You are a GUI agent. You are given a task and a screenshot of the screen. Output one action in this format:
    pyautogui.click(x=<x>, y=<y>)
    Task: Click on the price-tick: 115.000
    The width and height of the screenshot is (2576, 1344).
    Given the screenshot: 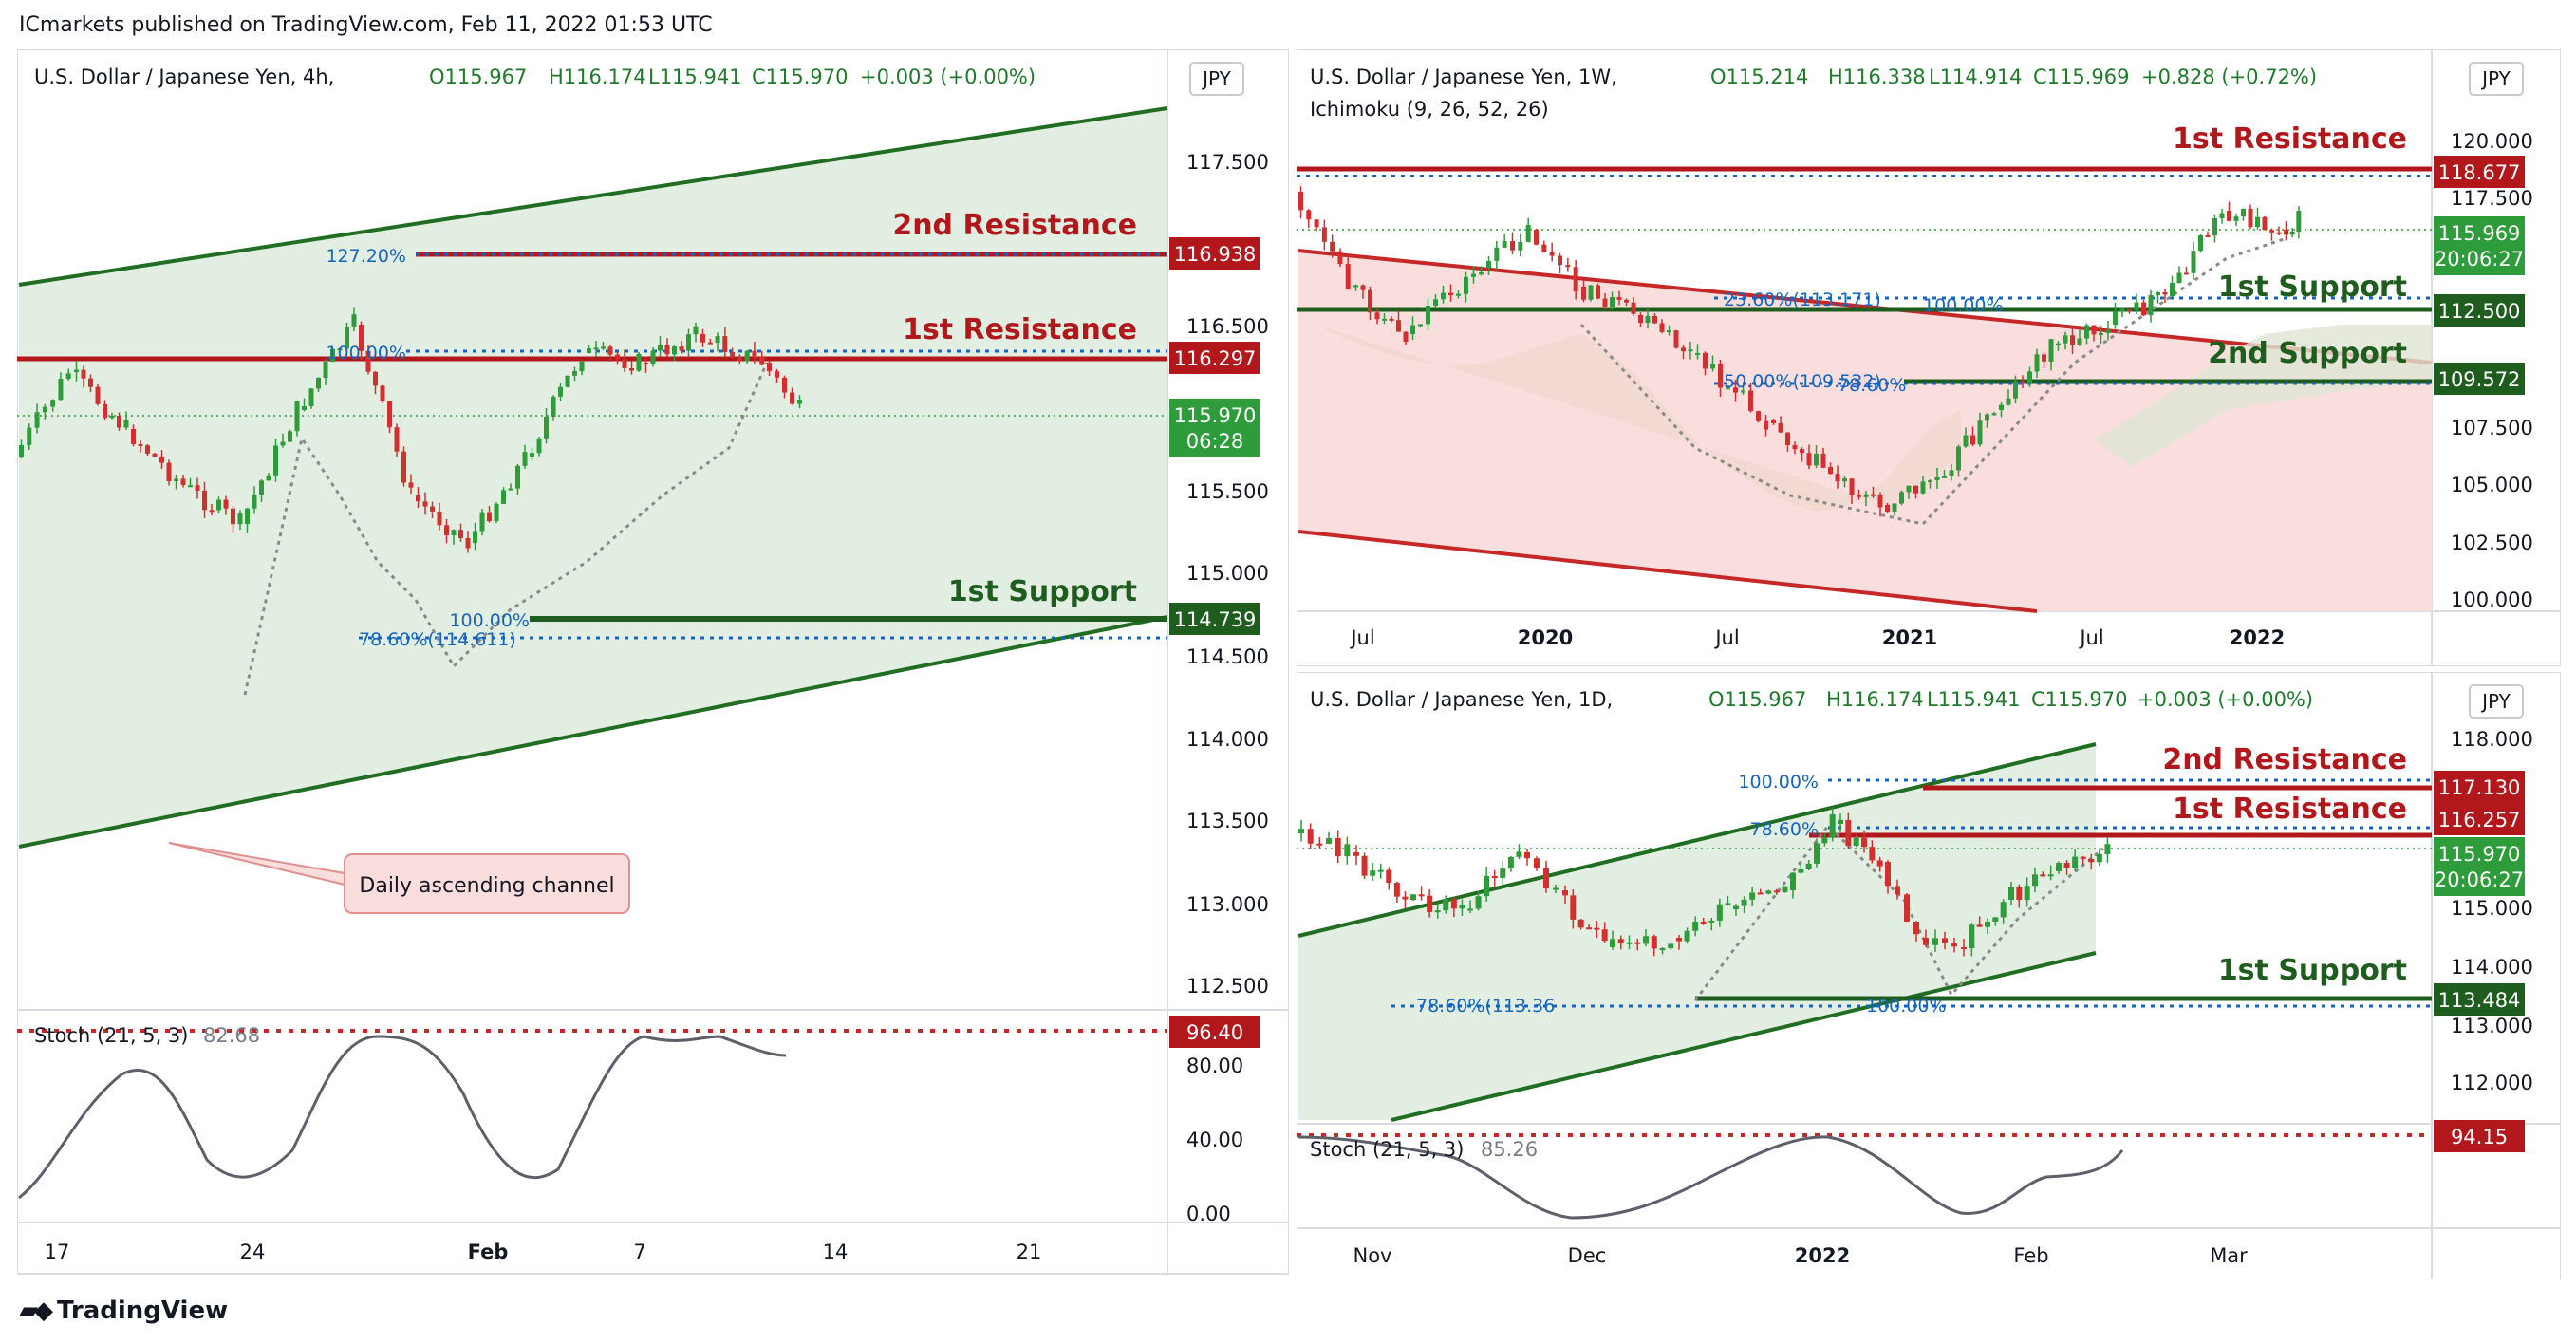 What is the action you would take?
    pyautogui.click(x=2492, y=908)
    